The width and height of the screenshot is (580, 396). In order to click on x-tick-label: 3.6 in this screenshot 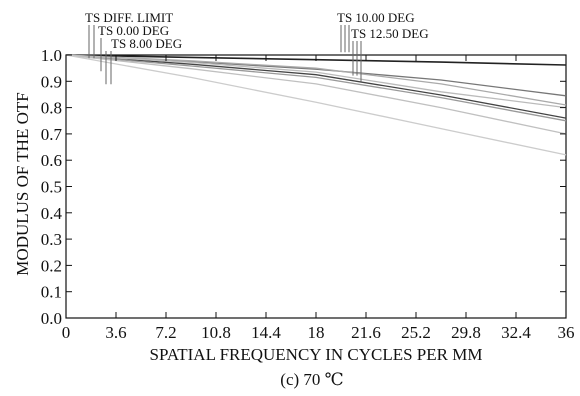, I will do `click(115, 332)`.